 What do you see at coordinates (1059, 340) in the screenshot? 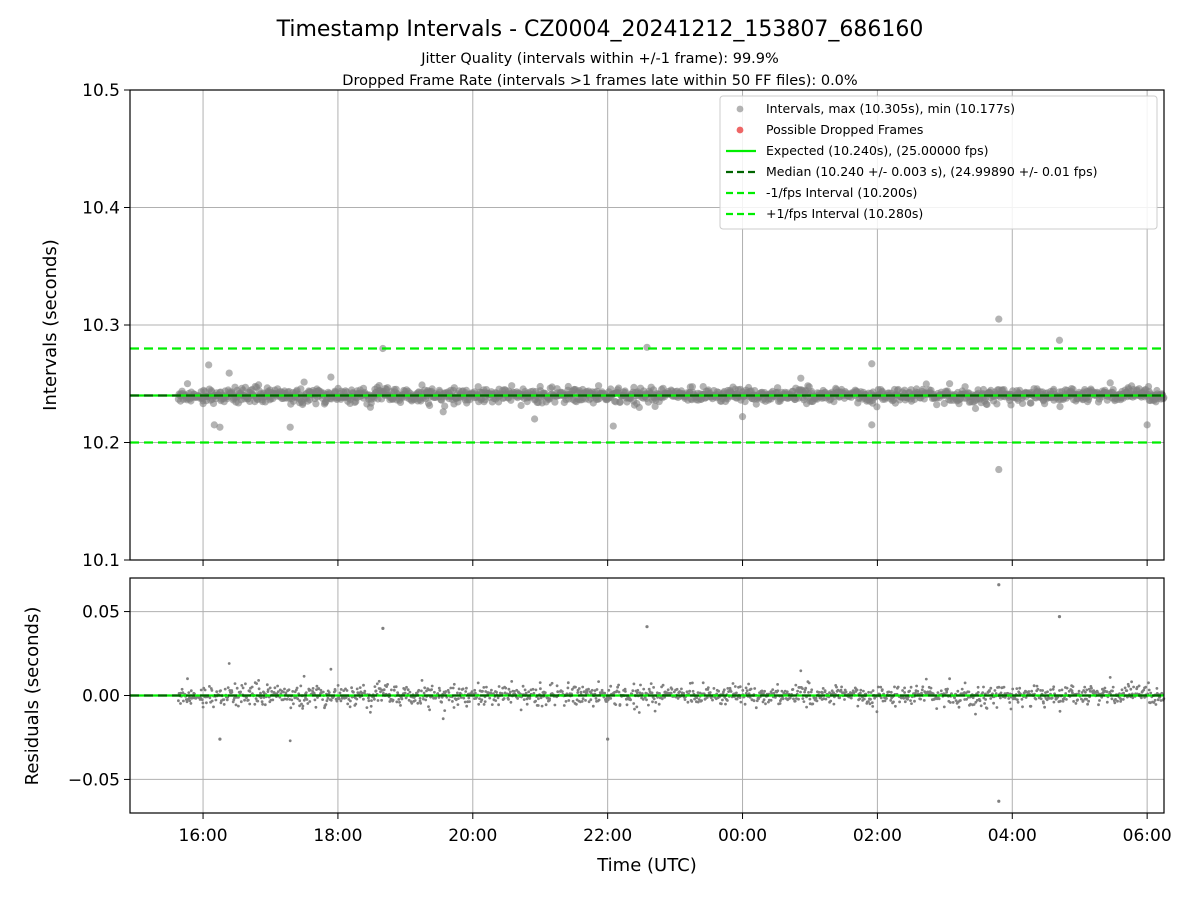
I see `interval-outlier-point` at bounding box center [1059, 340].